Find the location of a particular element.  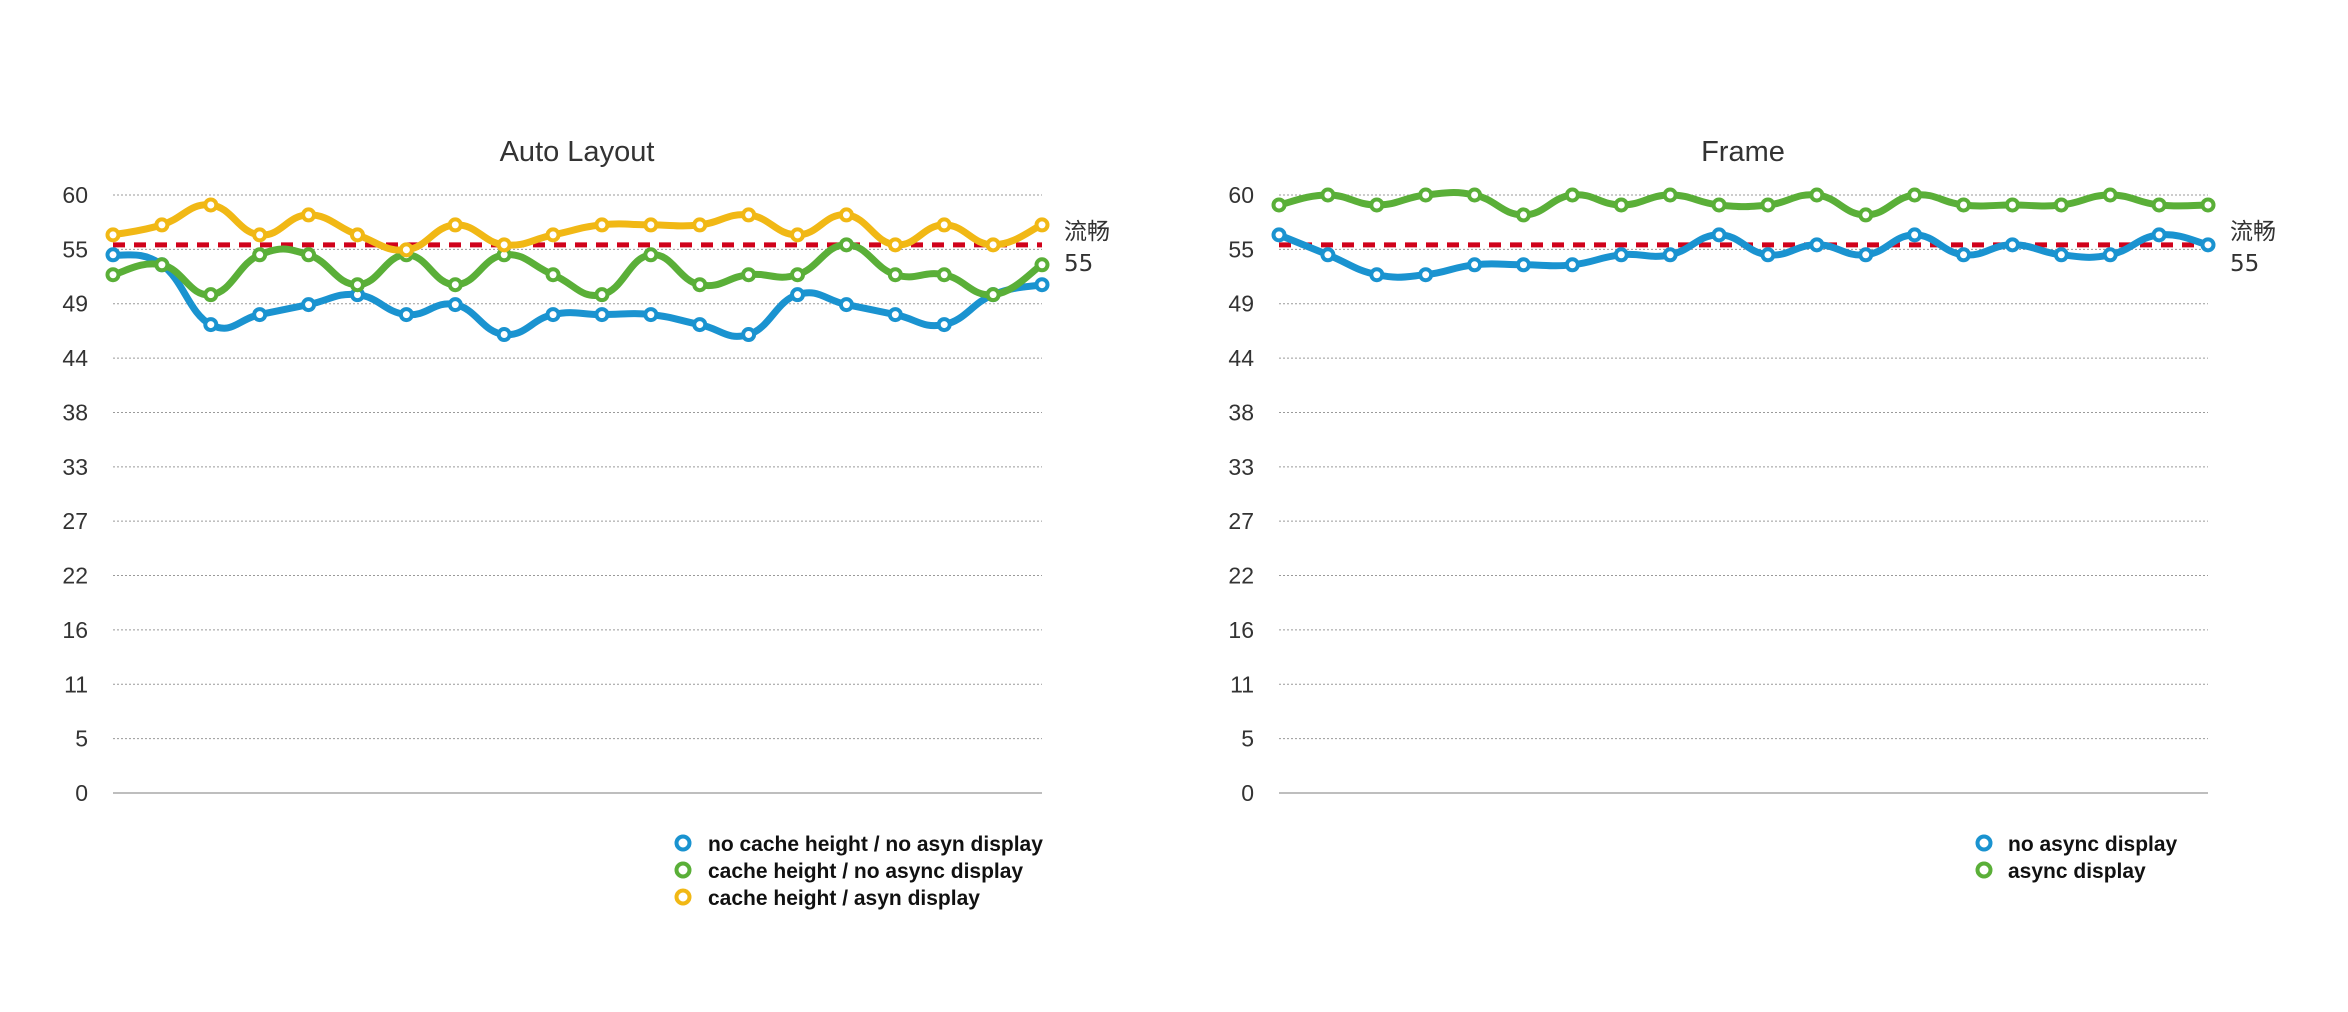

legend-item: cache height / no async display is located at coordinates (849, 871).